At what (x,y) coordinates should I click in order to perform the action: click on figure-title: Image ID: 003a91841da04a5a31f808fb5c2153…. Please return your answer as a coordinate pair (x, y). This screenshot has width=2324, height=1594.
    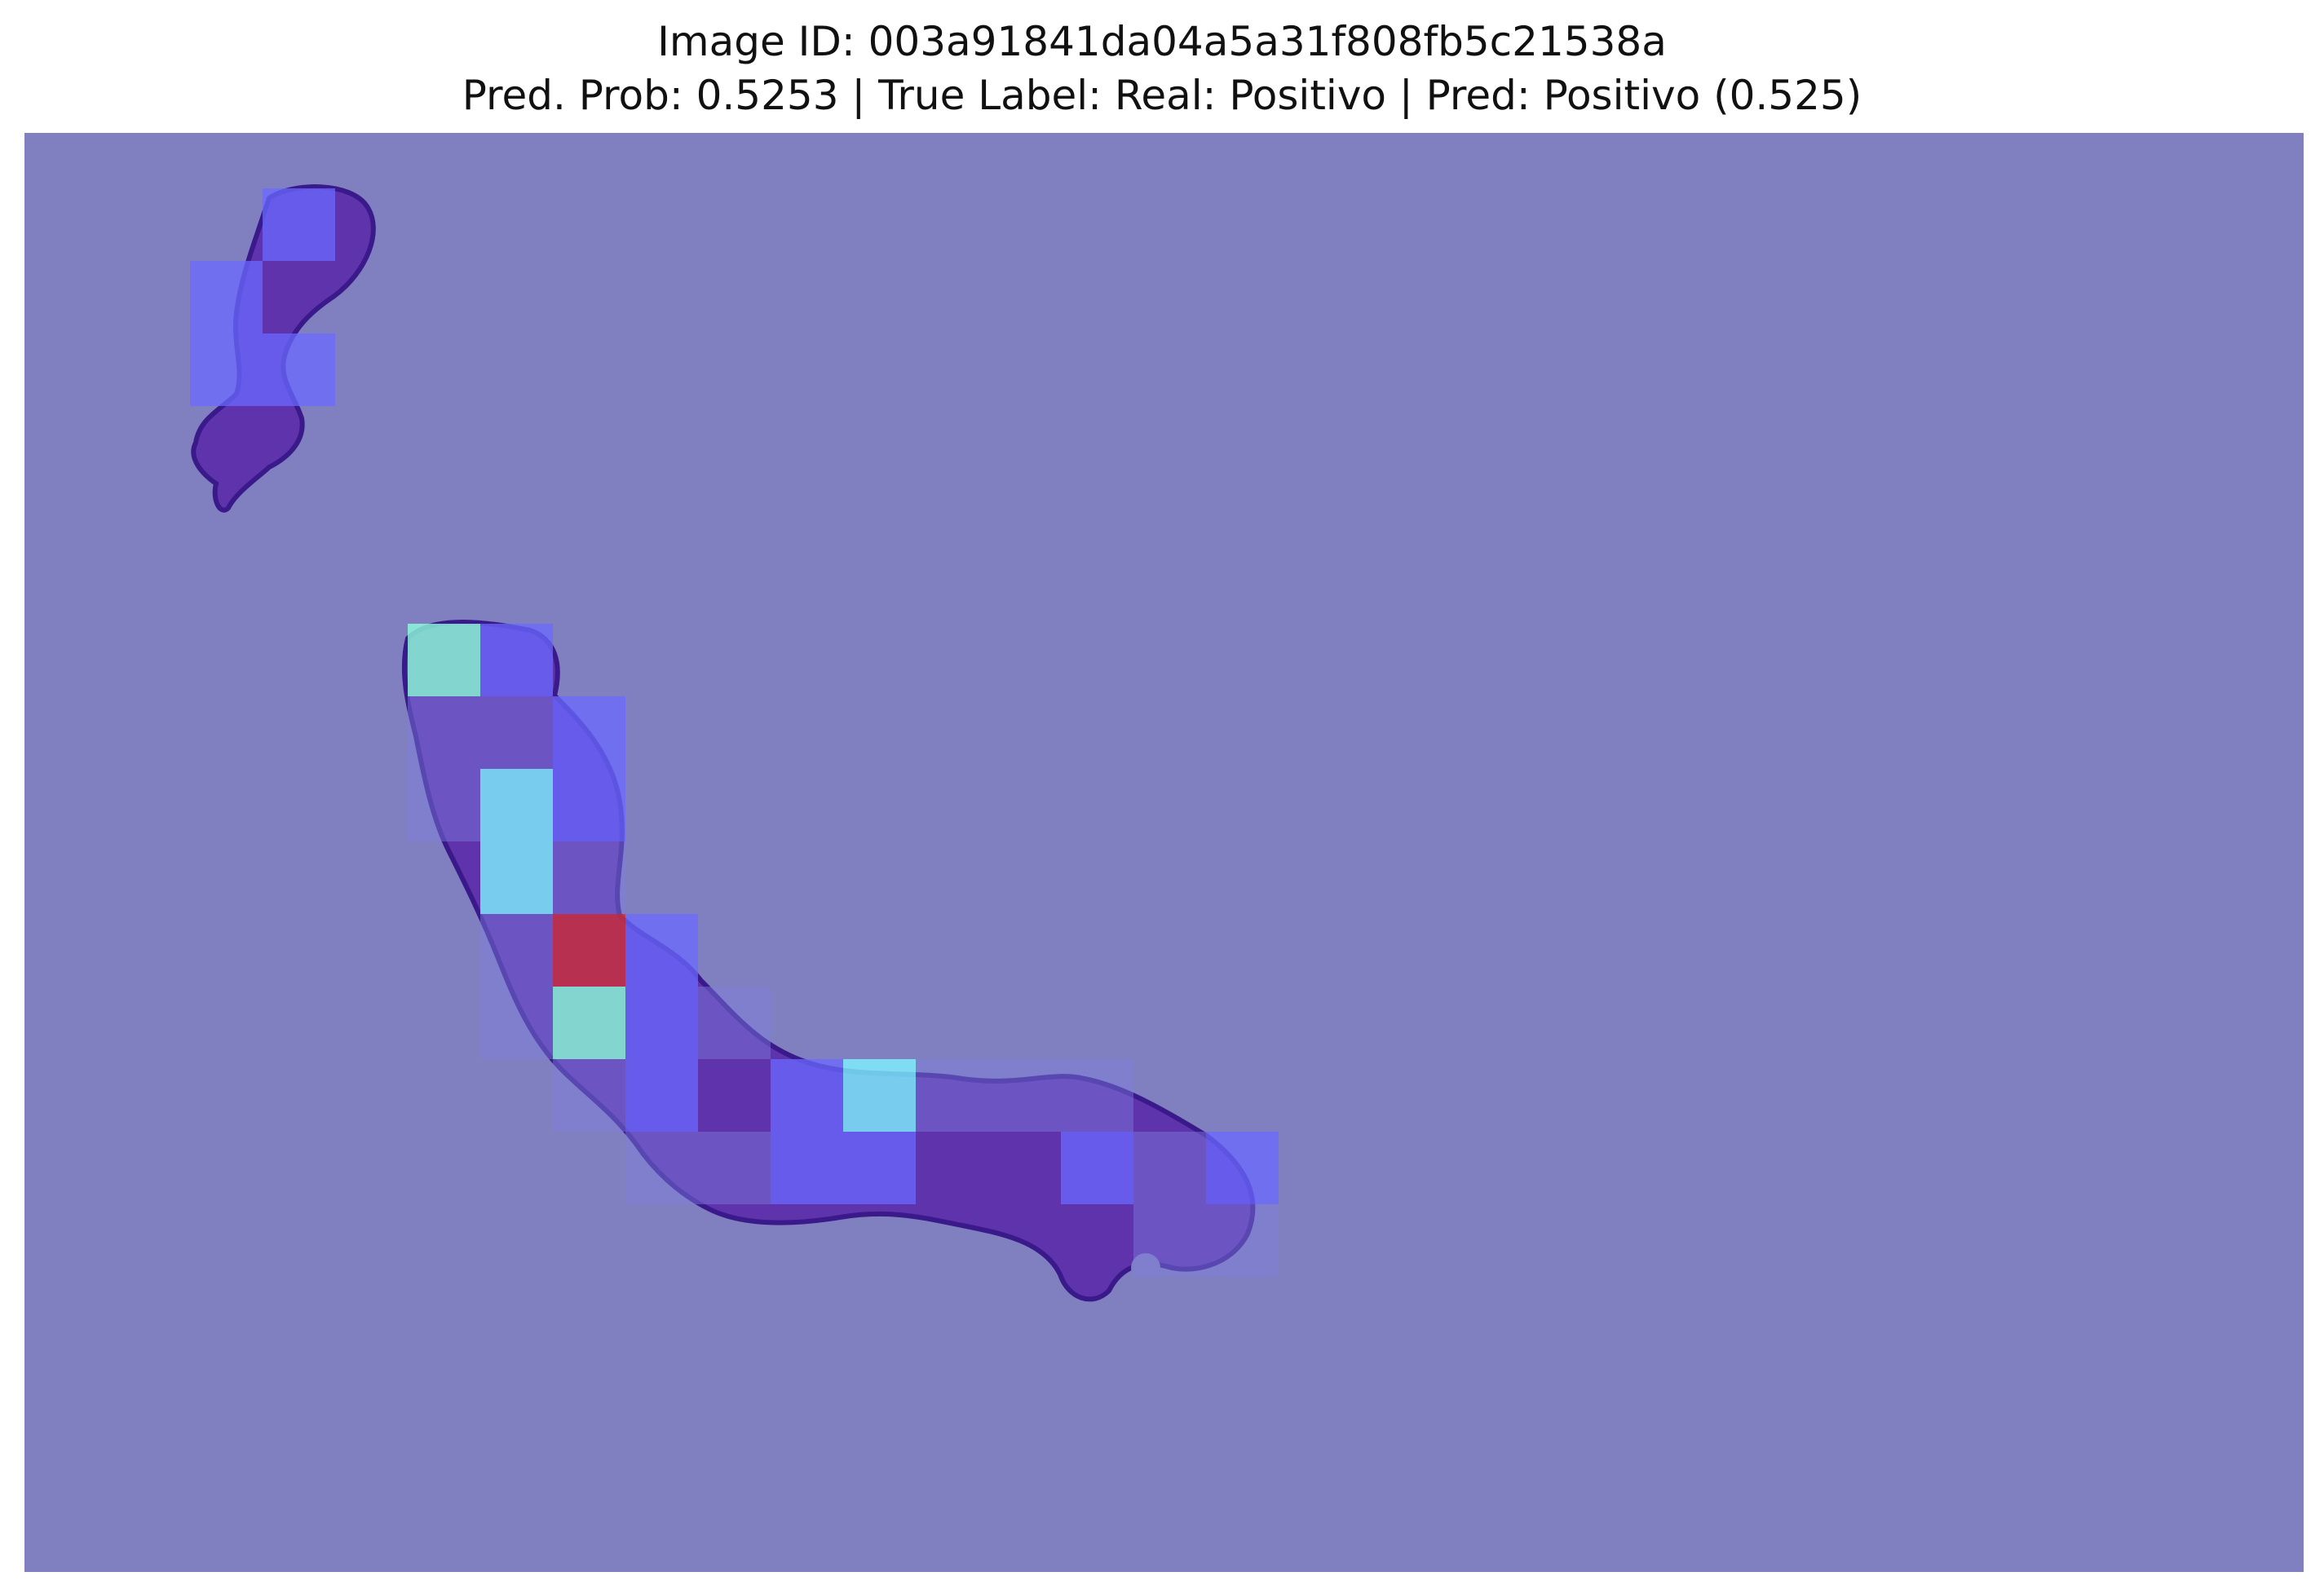
    Looking at the image, I should click on (1162, 68).